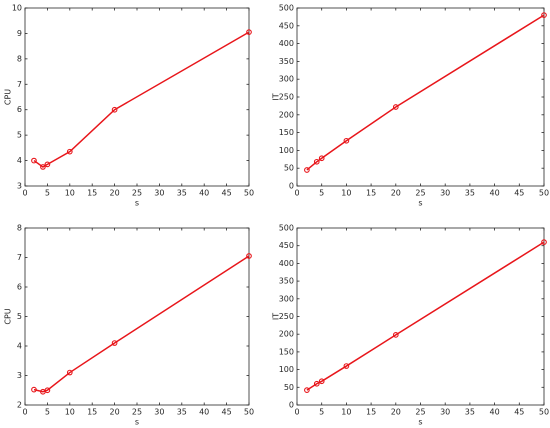  What do you see at coordinates (19, 405) in the screenshot?
I see `y-tick-label: 2` at bounding box center [19, 405].